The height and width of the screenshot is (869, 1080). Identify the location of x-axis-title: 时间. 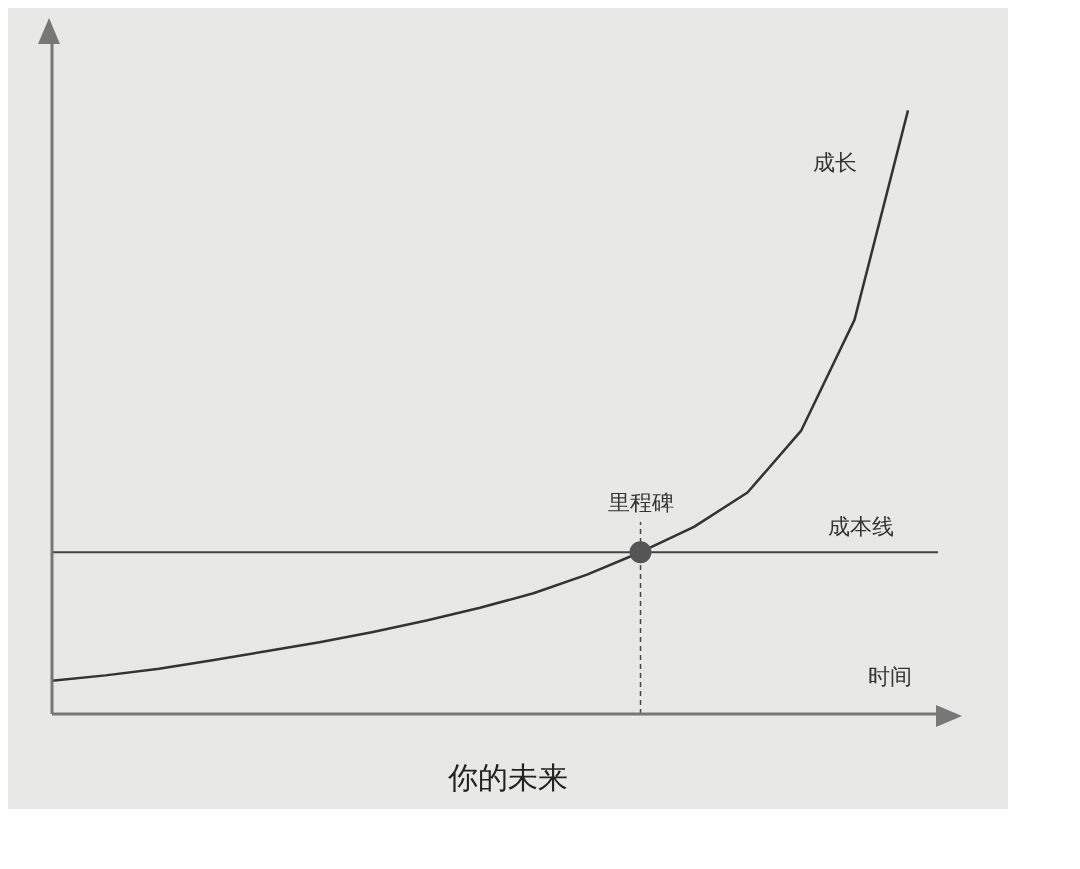
(890, 676).